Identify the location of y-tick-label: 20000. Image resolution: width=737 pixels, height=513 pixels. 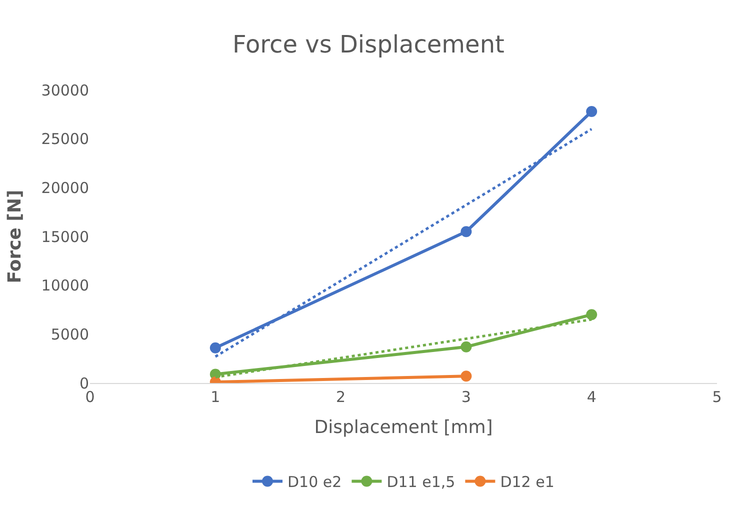
(65, 187).